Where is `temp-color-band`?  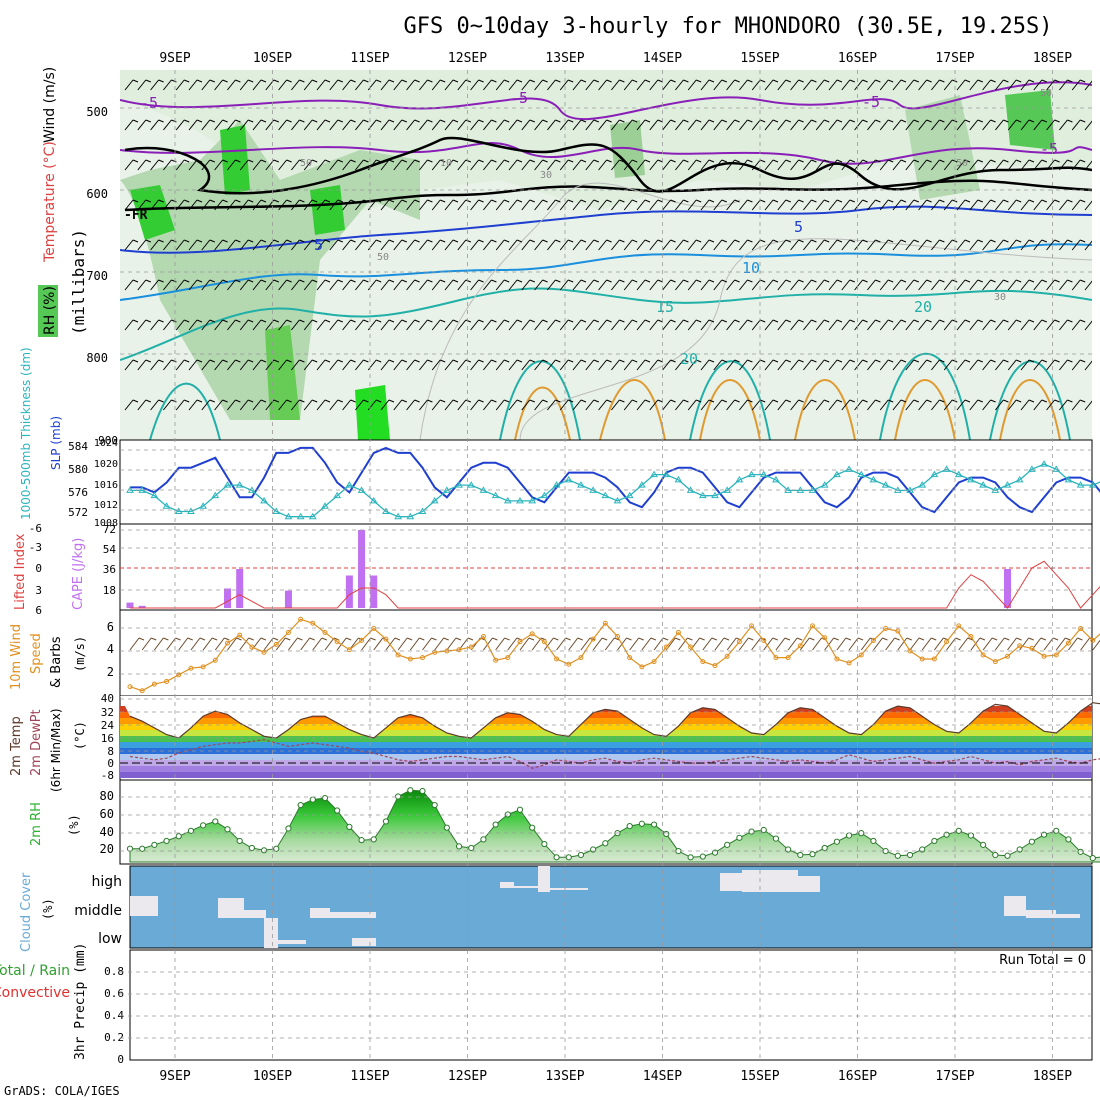 temp-color-band is located at coordinates (606, 757).